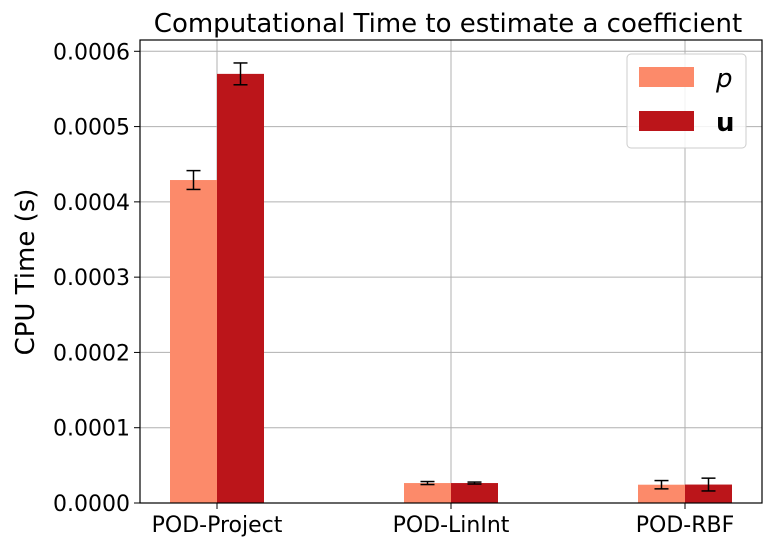  What do you see at coordinates (685, 525) in the screenshot?
I see `x-tick-label: POD-RBF` at bounding box center [685, 525].